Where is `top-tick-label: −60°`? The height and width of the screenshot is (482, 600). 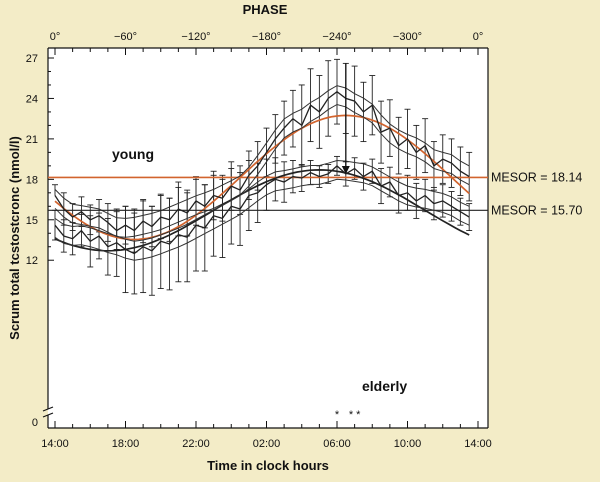
top-tick-label: −60° is located at coordinates (125, 37).